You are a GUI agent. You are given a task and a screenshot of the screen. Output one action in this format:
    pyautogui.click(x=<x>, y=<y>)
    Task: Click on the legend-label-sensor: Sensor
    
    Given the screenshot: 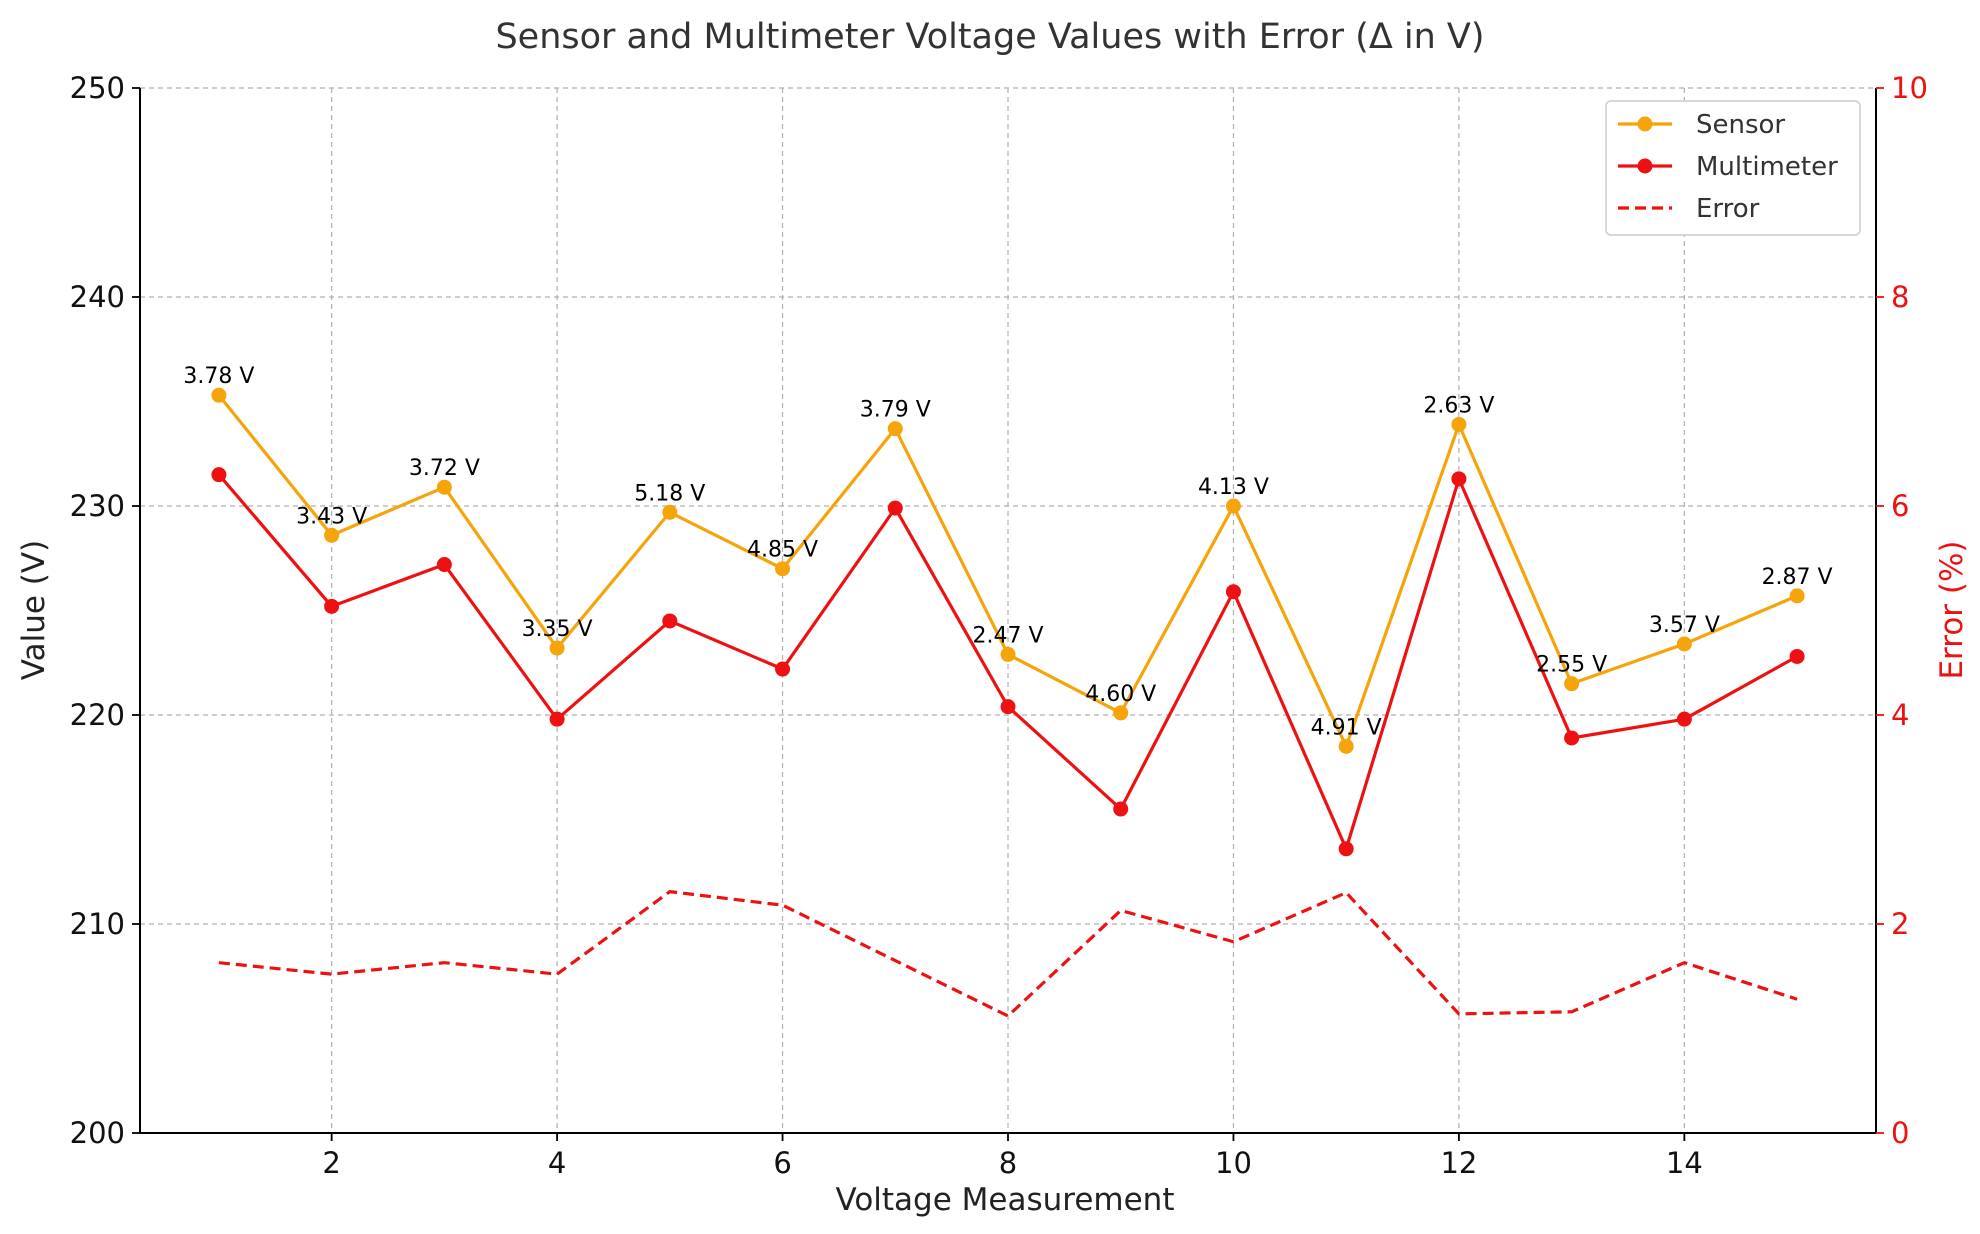 What is the action you would take?
    pyautogui.click(x=1740, y=125)
    